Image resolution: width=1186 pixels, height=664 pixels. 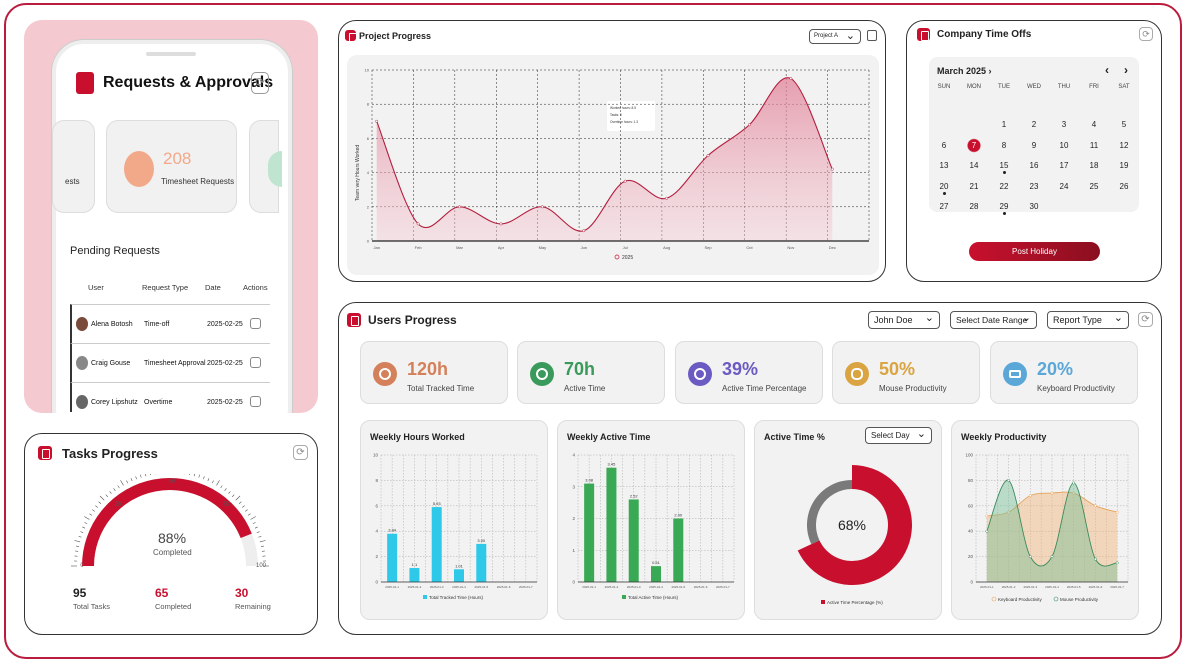 What do you see at coordinates (872, 35) in the screenshot?
I see `calendar-icon` at bounding box center [872, 35].